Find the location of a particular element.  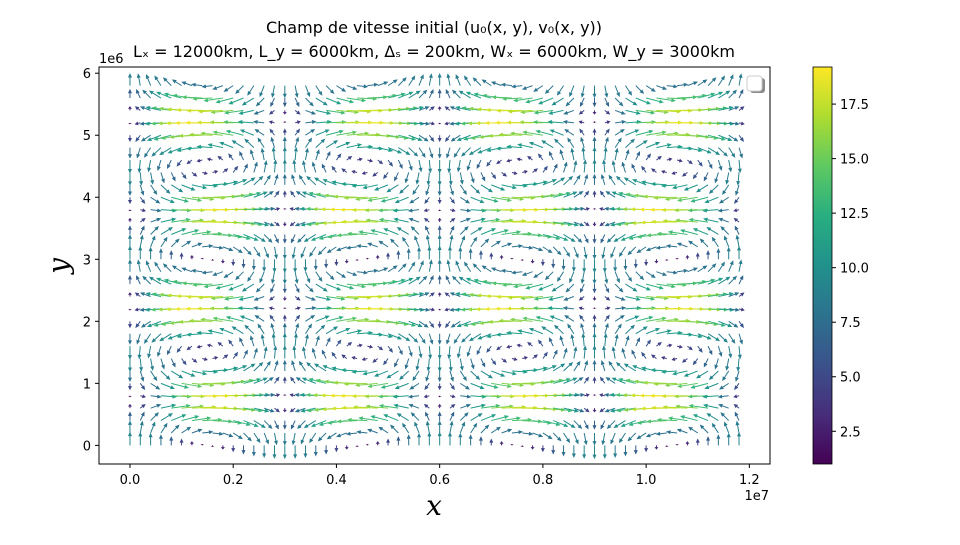

x-axis-label: x is located at coordinates (434, 505).